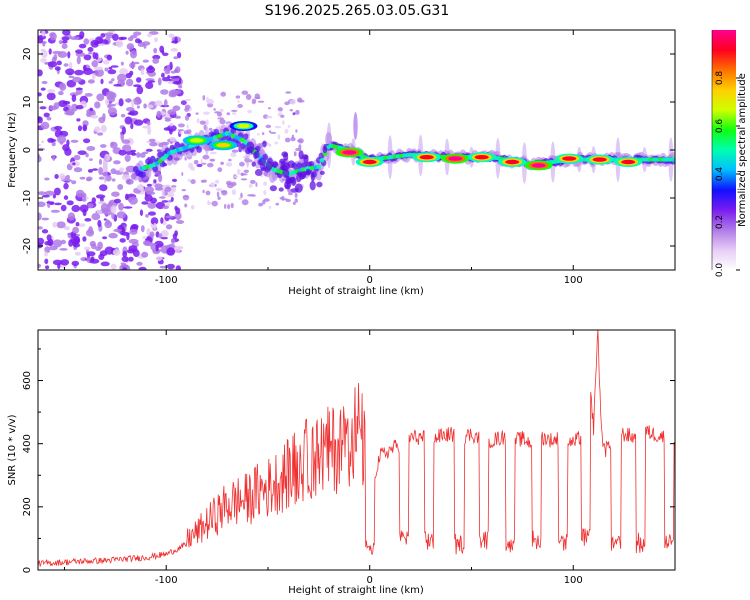 Image resolution: width=750 pixels, height=600 pixels. What do you see at coordinates (349, 152) in the screenshot?
I see `peak-core` at bounding box center [349, 152].